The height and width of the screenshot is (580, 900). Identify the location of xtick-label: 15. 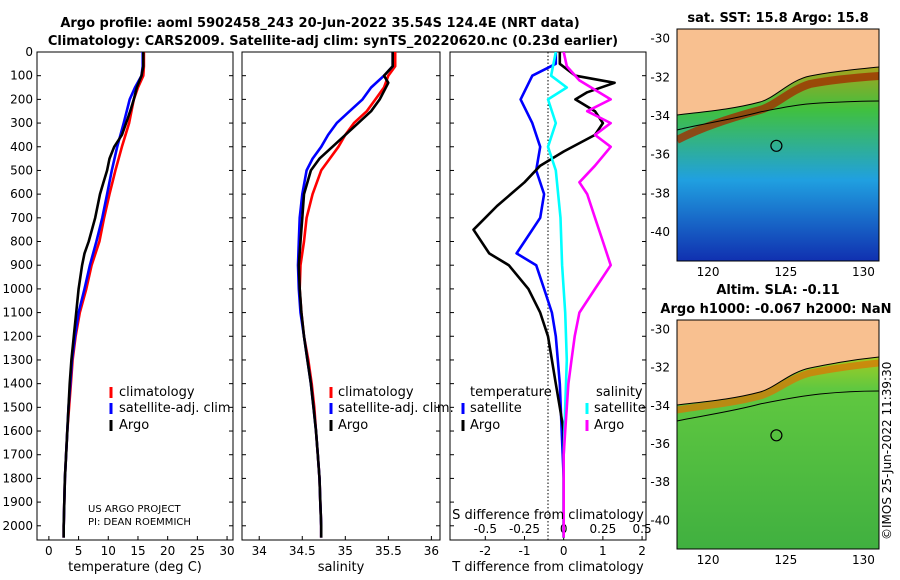
(137, 551).